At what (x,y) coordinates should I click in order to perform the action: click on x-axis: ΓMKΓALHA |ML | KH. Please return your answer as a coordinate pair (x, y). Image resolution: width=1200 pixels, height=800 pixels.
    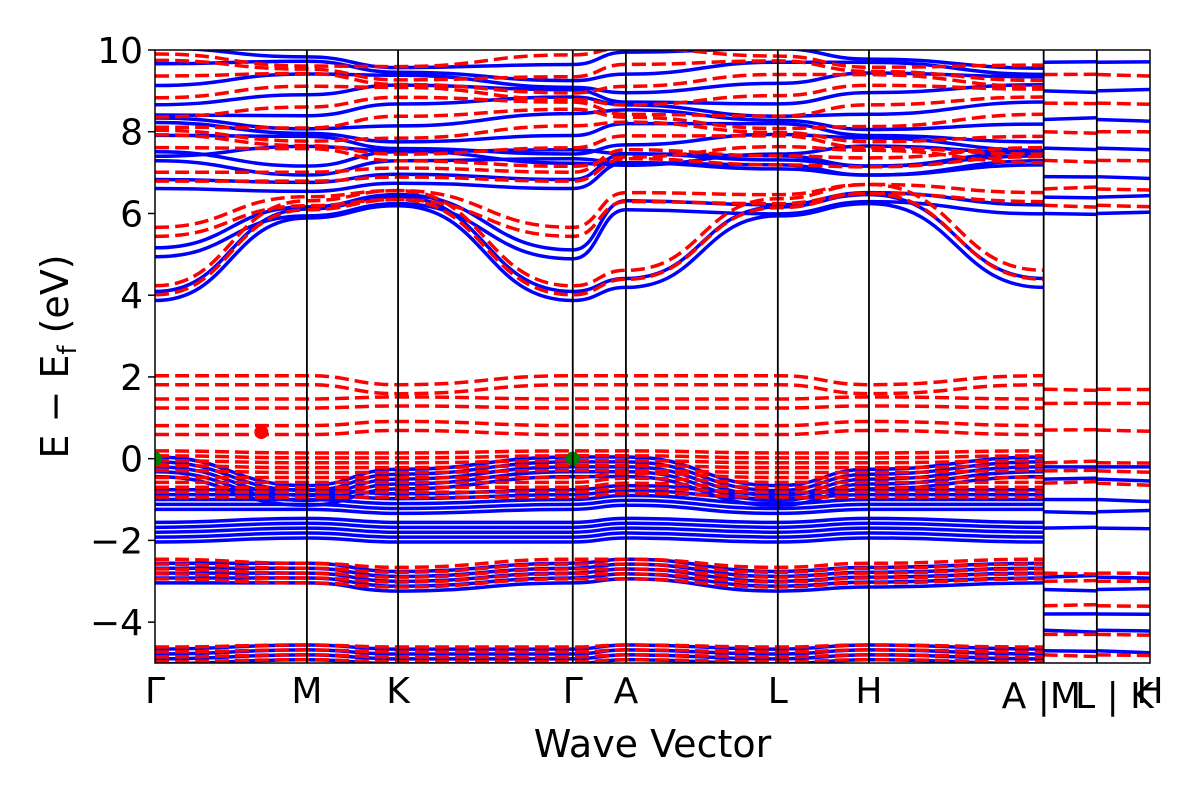
    Looking at the image, I should click on (654, 694).